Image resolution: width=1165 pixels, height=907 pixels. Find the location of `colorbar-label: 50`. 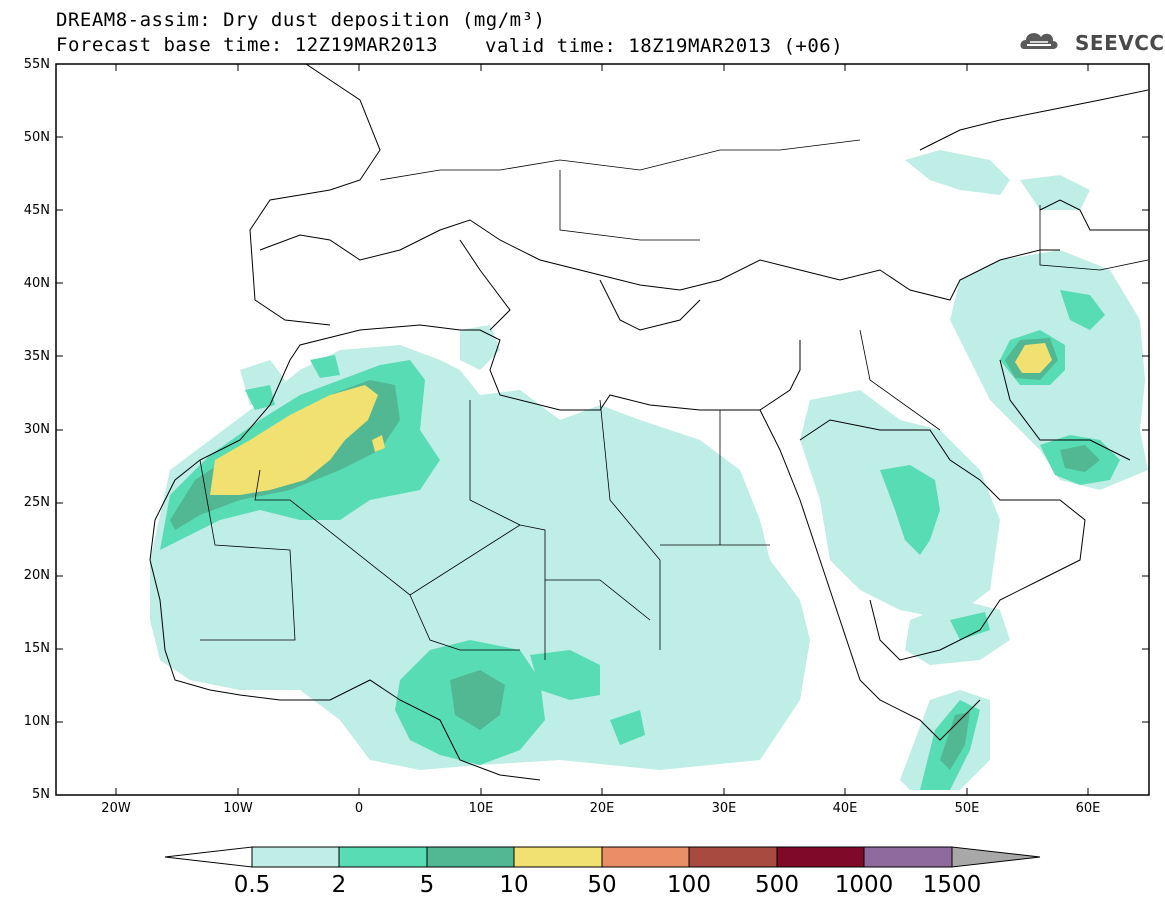

colorbar-label: 50 is located at coordinates (602, 885).